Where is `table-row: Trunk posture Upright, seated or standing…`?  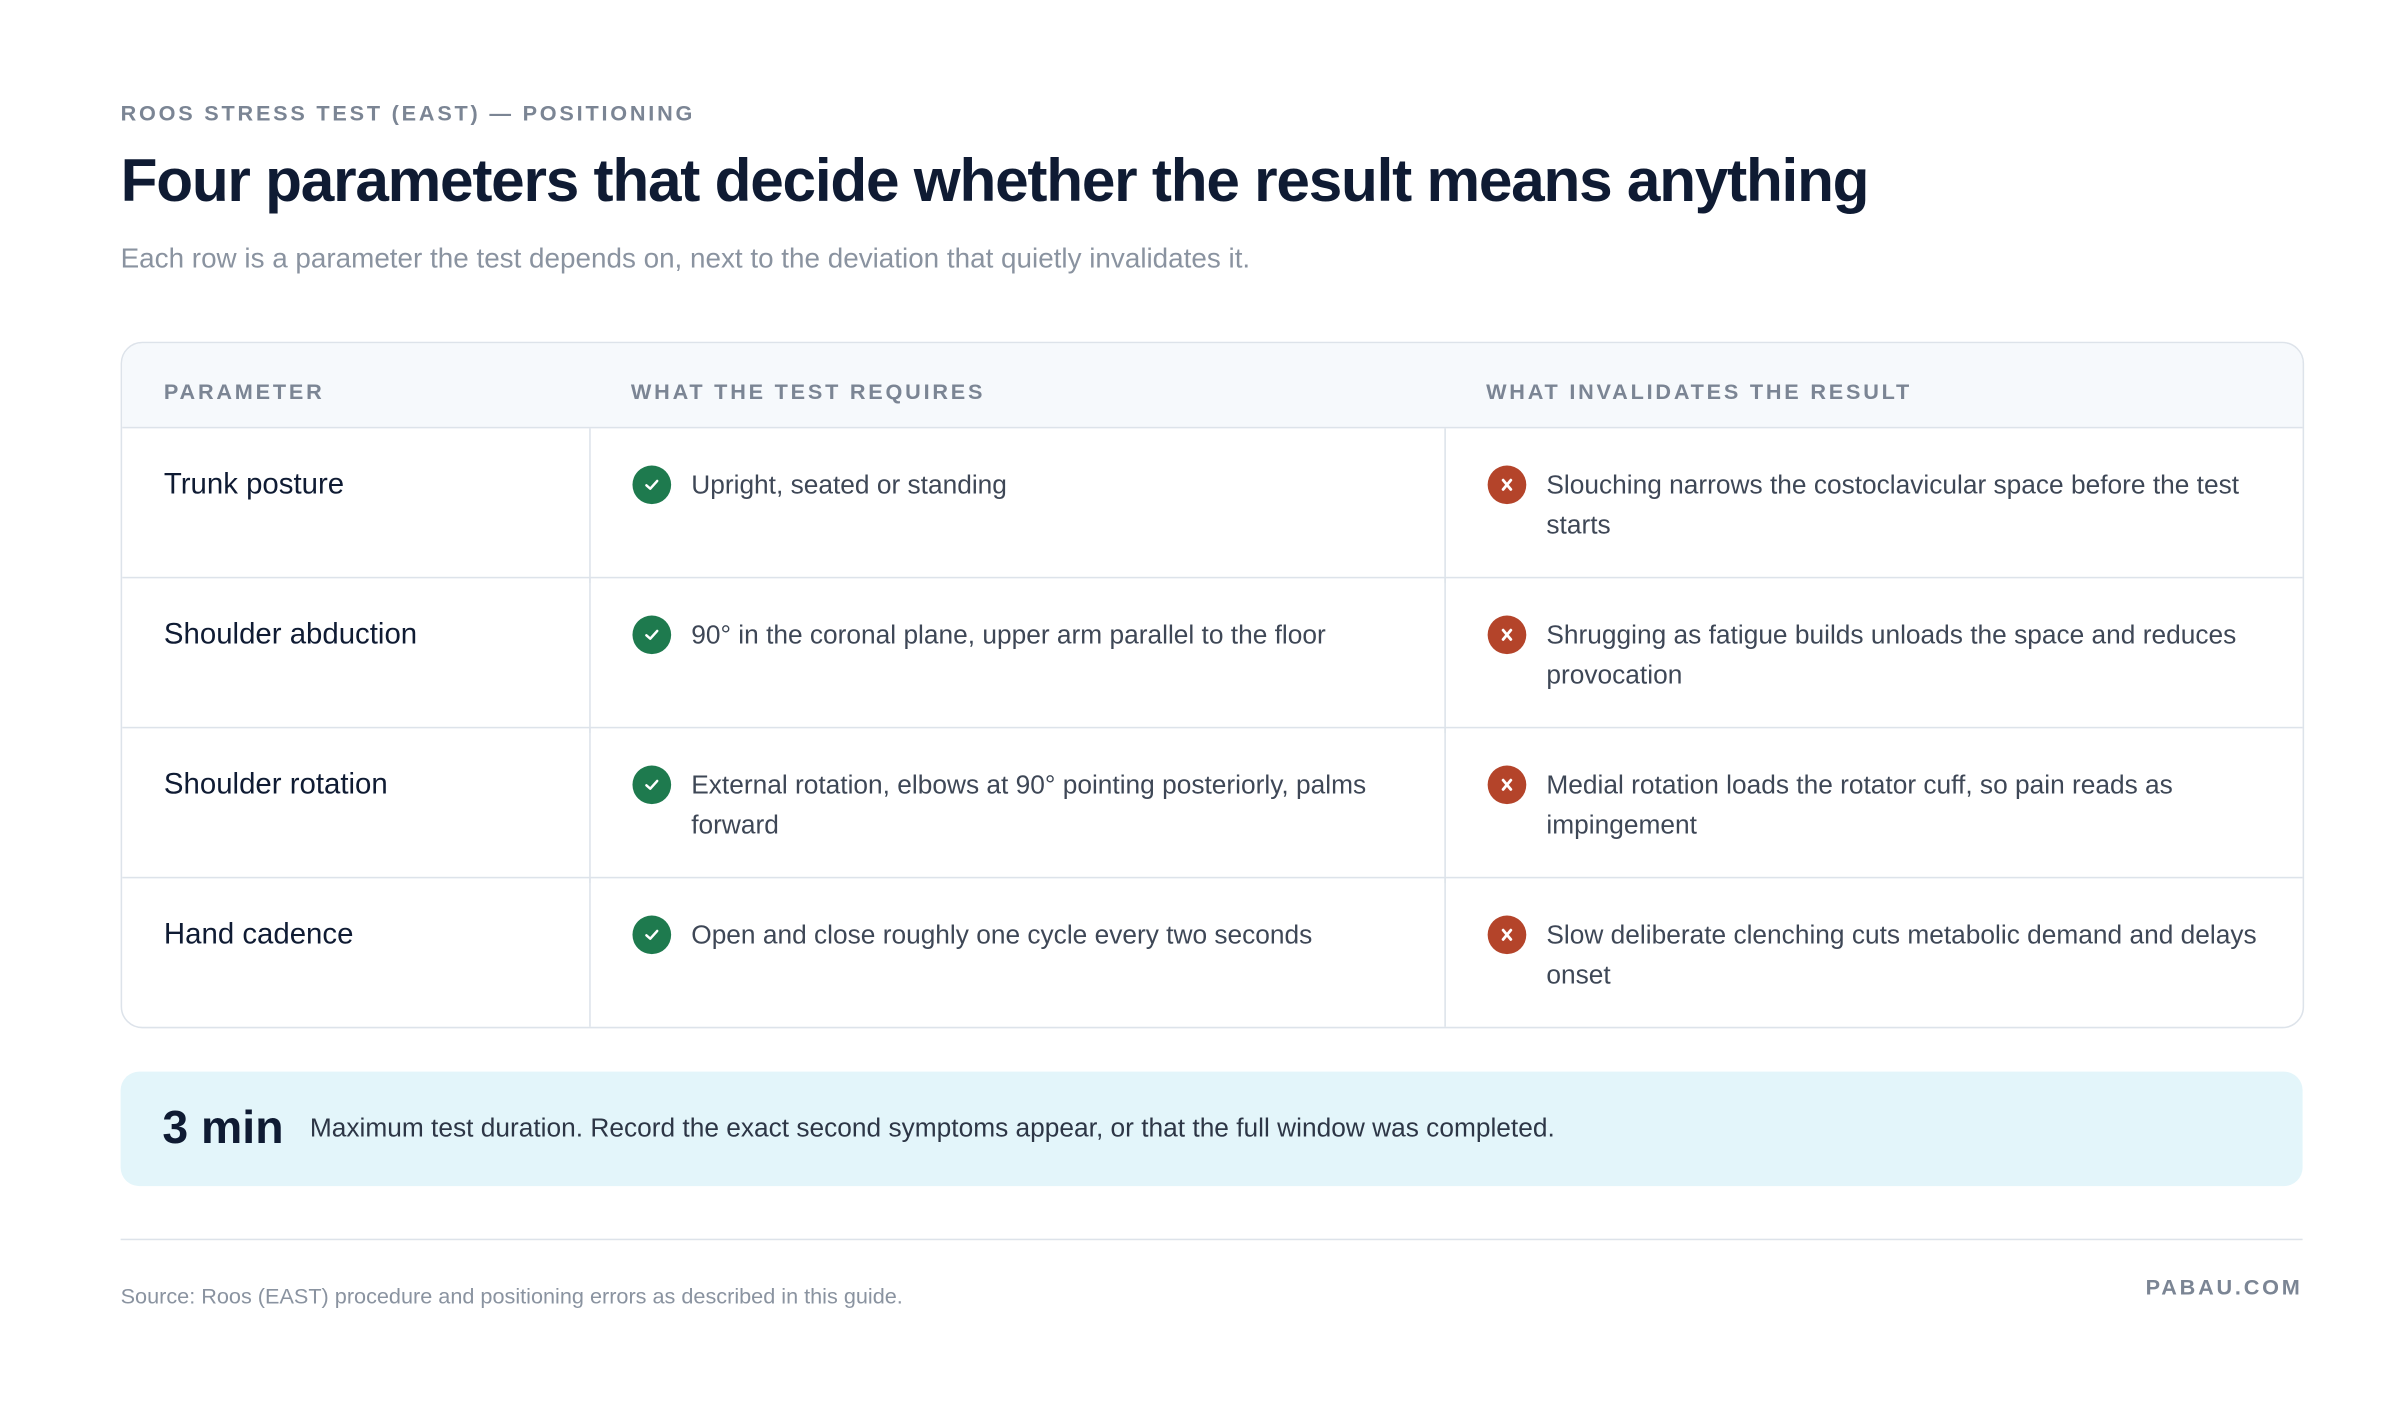
table-row: Trunk posture Upright, seated or standing… is located at coordinates (1212, 504).